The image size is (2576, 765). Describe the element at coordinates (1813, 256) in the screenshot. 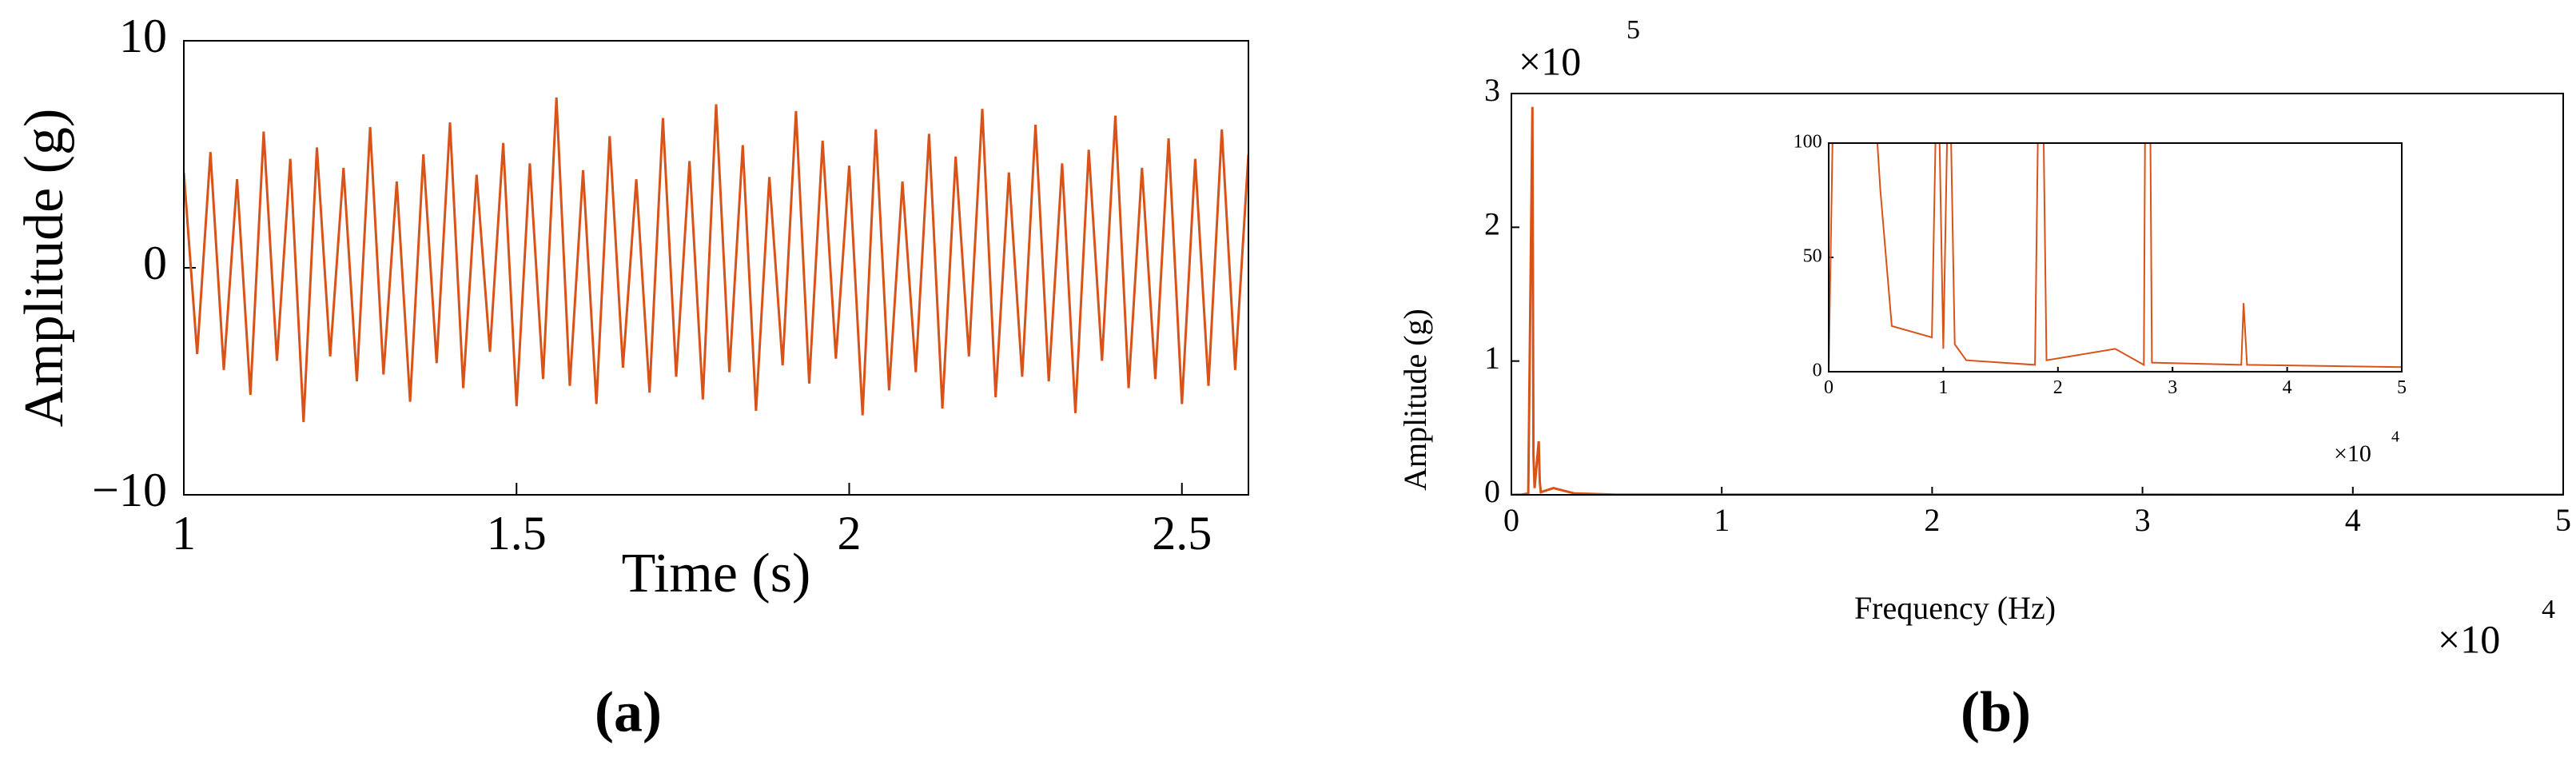

I see `y-tick-label: 50` at that location.